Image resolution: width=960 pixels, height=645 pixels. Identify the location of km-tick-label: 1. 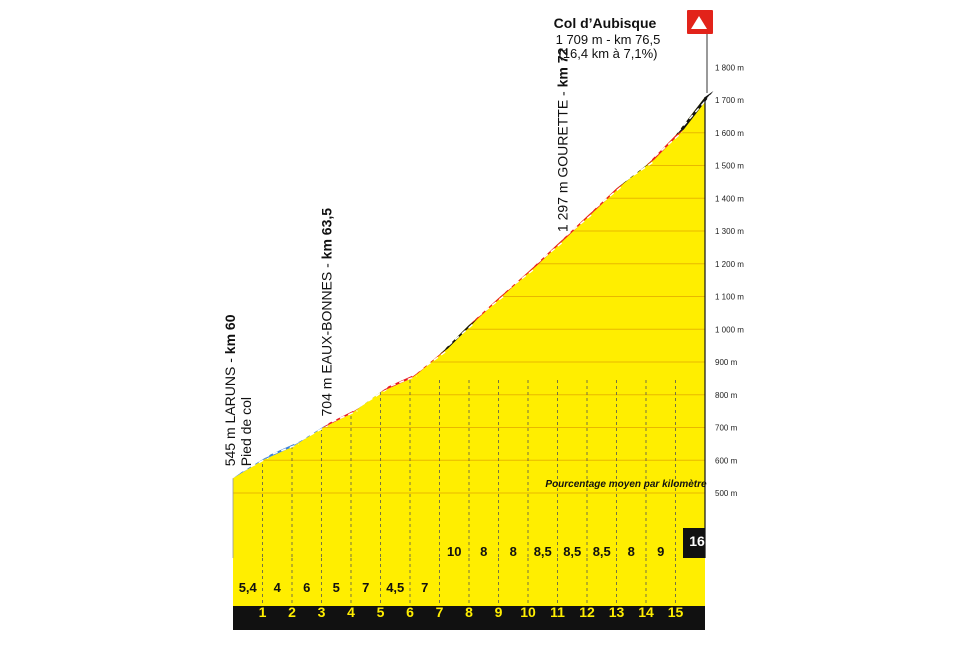
(263, 612).